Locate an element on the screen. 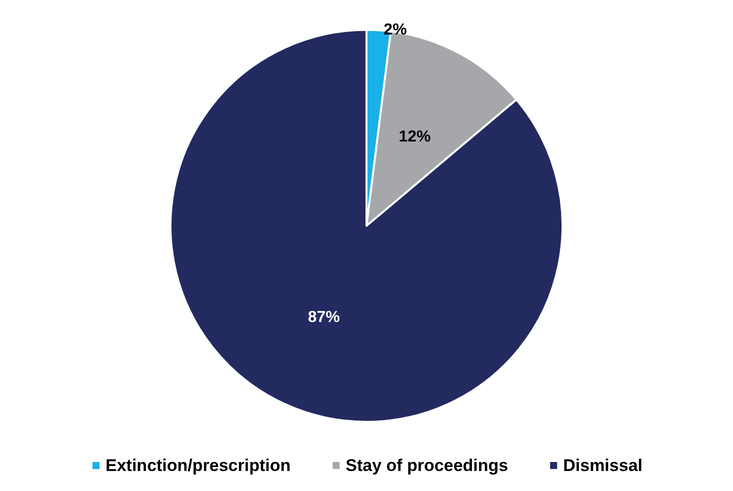 The width and height of the screenshot is (733, 491). data-label: 2% is located at coordinates (395, 30).